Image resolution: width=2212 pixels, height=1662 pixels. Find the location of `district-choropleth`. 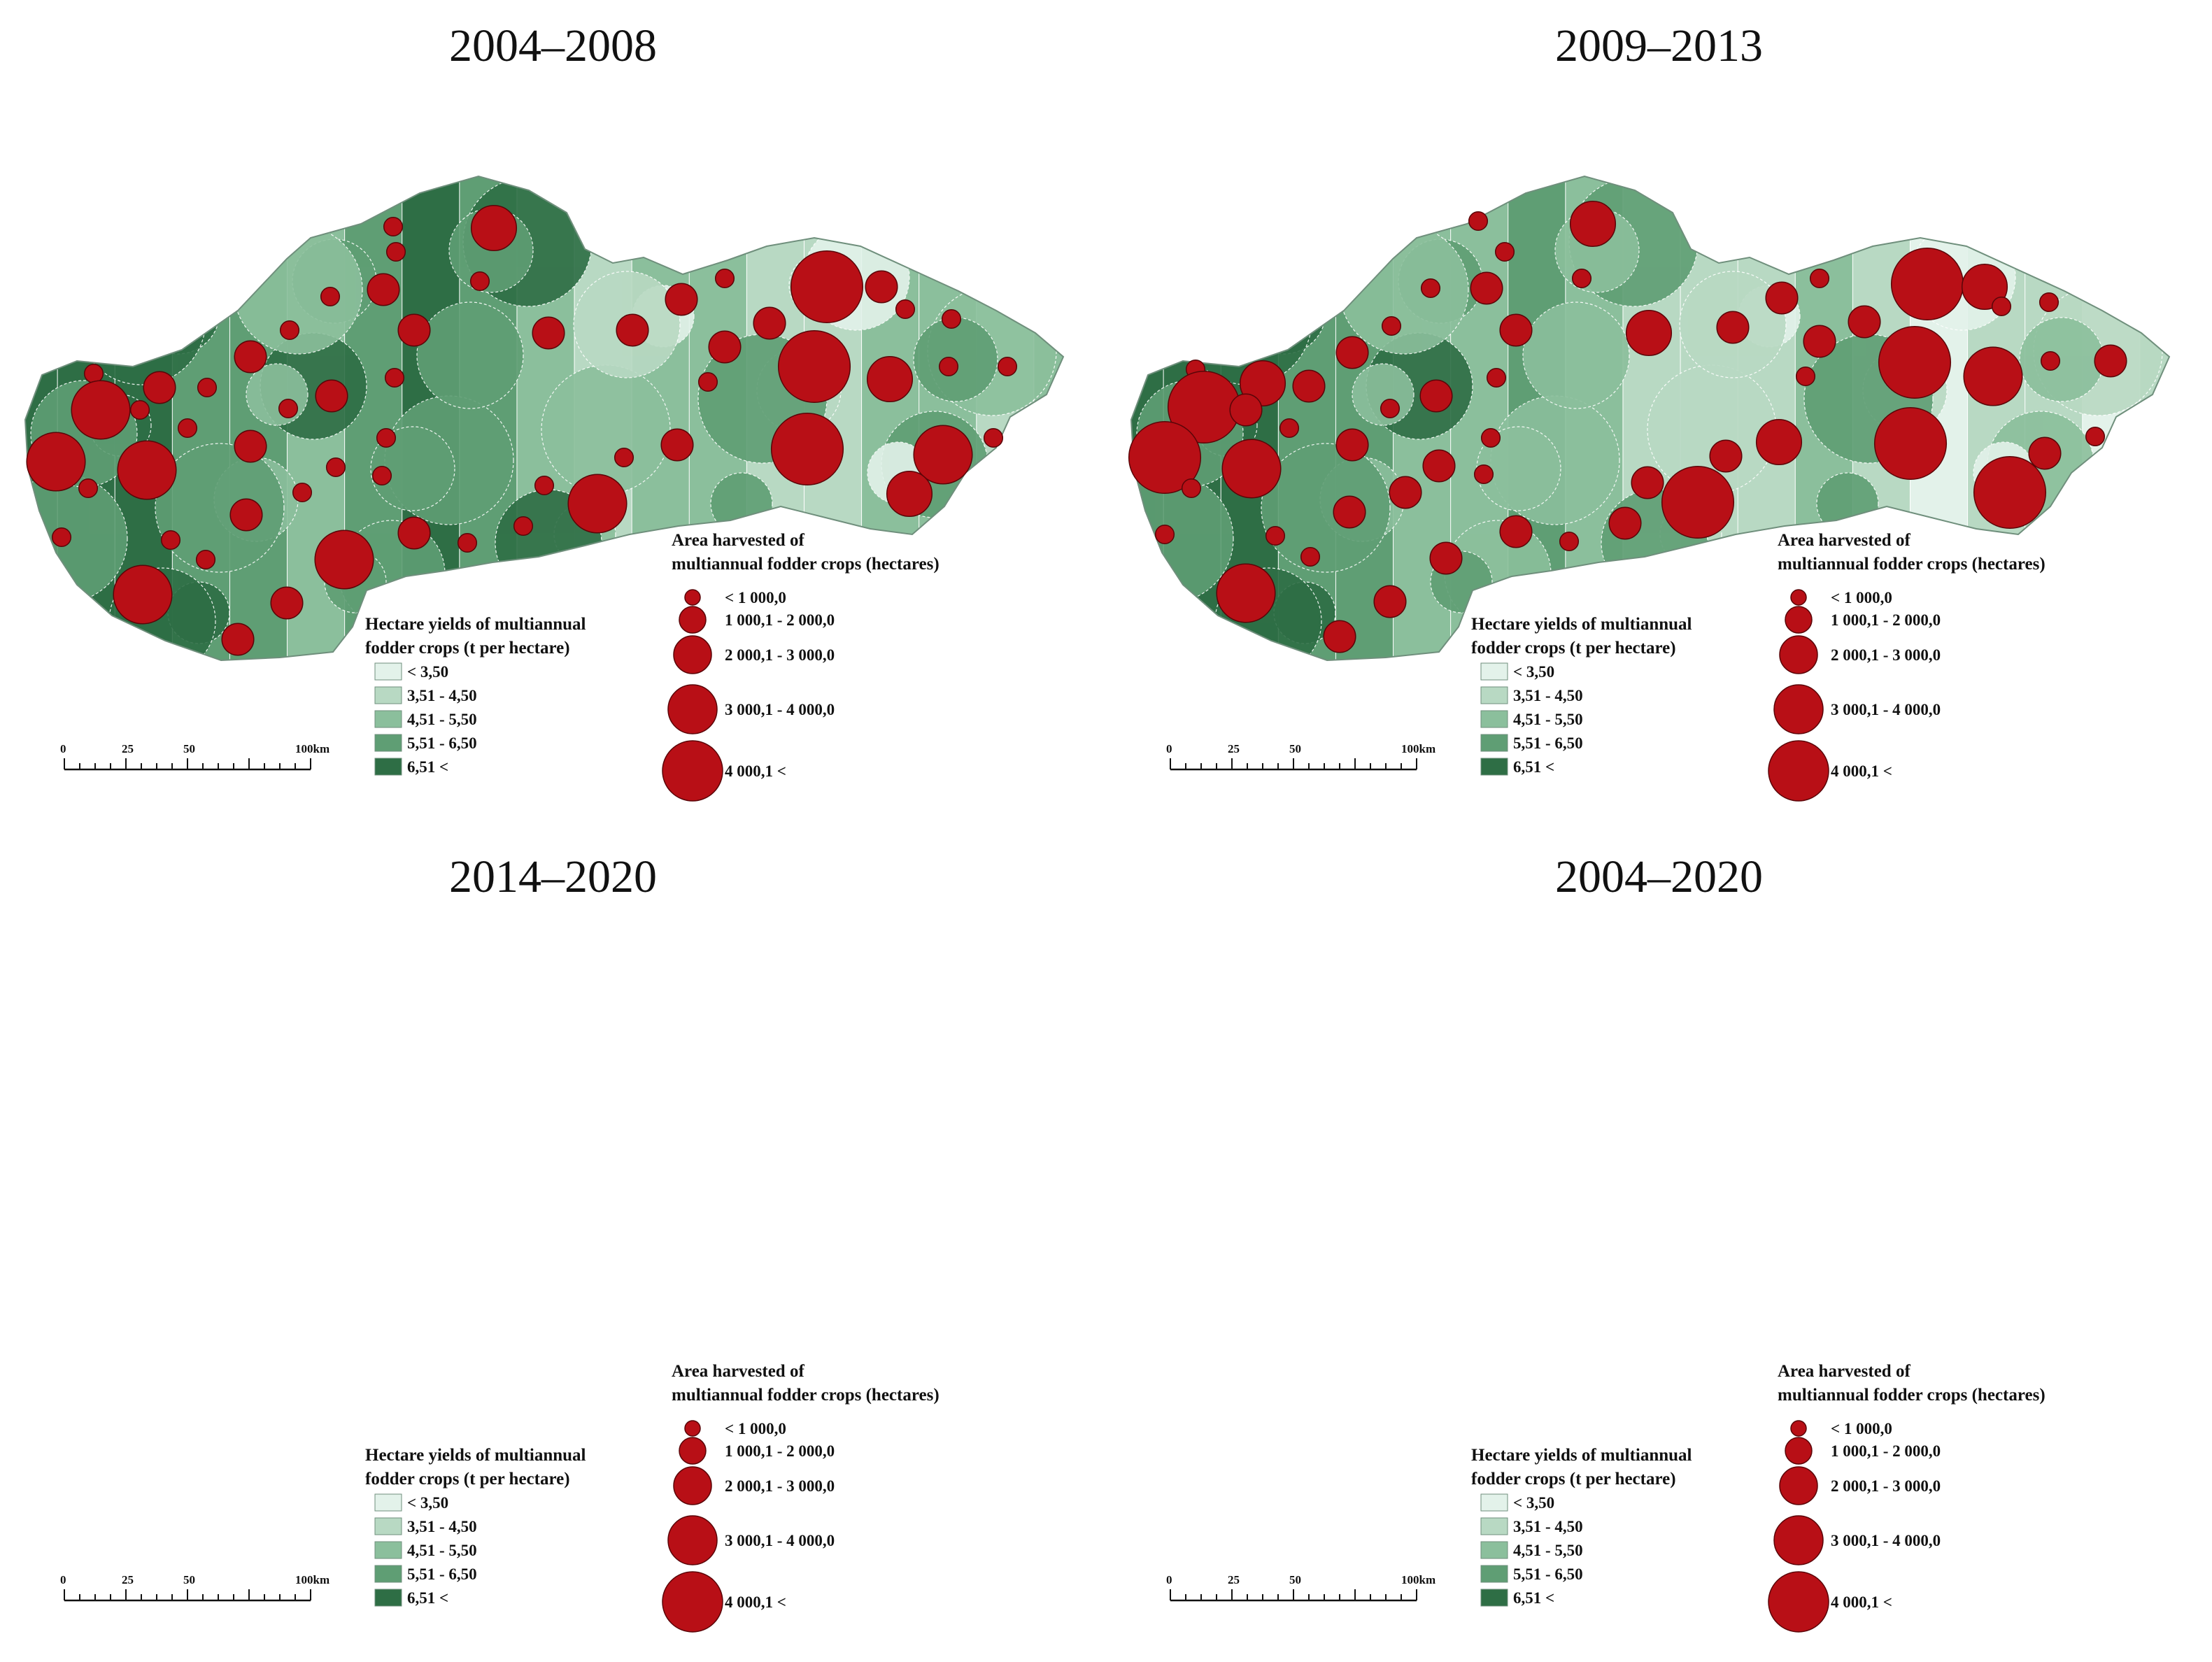

district-choropleth is located at coordinates (544, 418).